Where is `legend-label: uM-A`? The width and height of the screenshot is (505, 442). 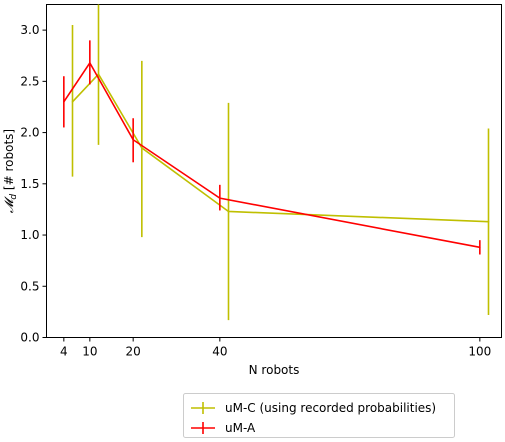
legend-label: uM-A is located at coordinates (240, 428).